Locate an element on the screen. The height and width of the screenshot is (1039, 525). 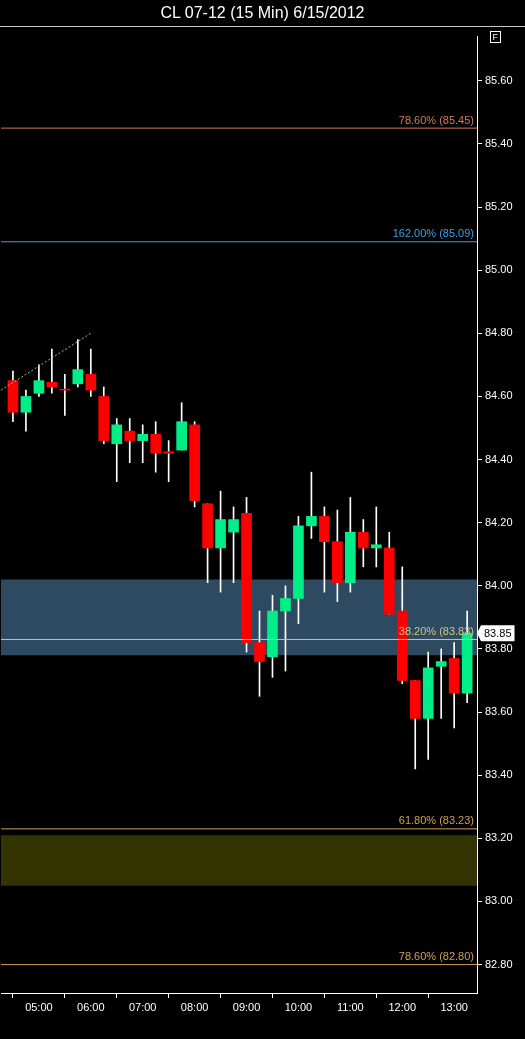
y-tick-label: 84.40 is located at coordinates (499, 458).